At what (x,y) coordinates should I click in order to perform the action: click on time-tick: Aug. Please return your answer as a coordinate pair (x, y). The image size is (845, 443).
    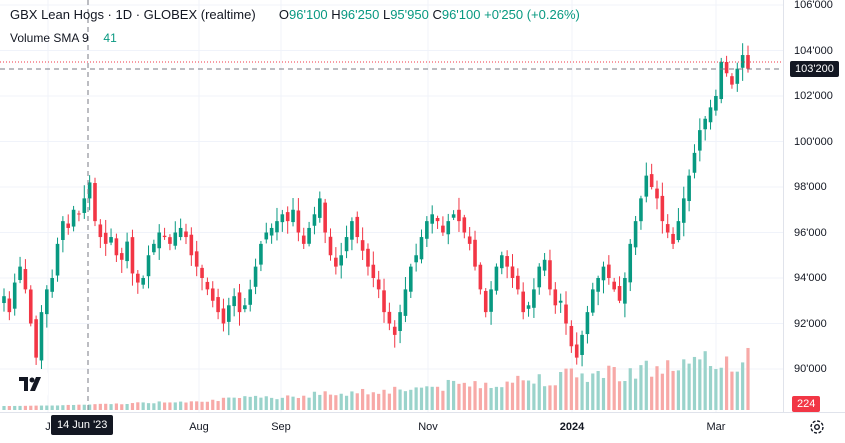
    Looking at the image, I should click on (199, 427).